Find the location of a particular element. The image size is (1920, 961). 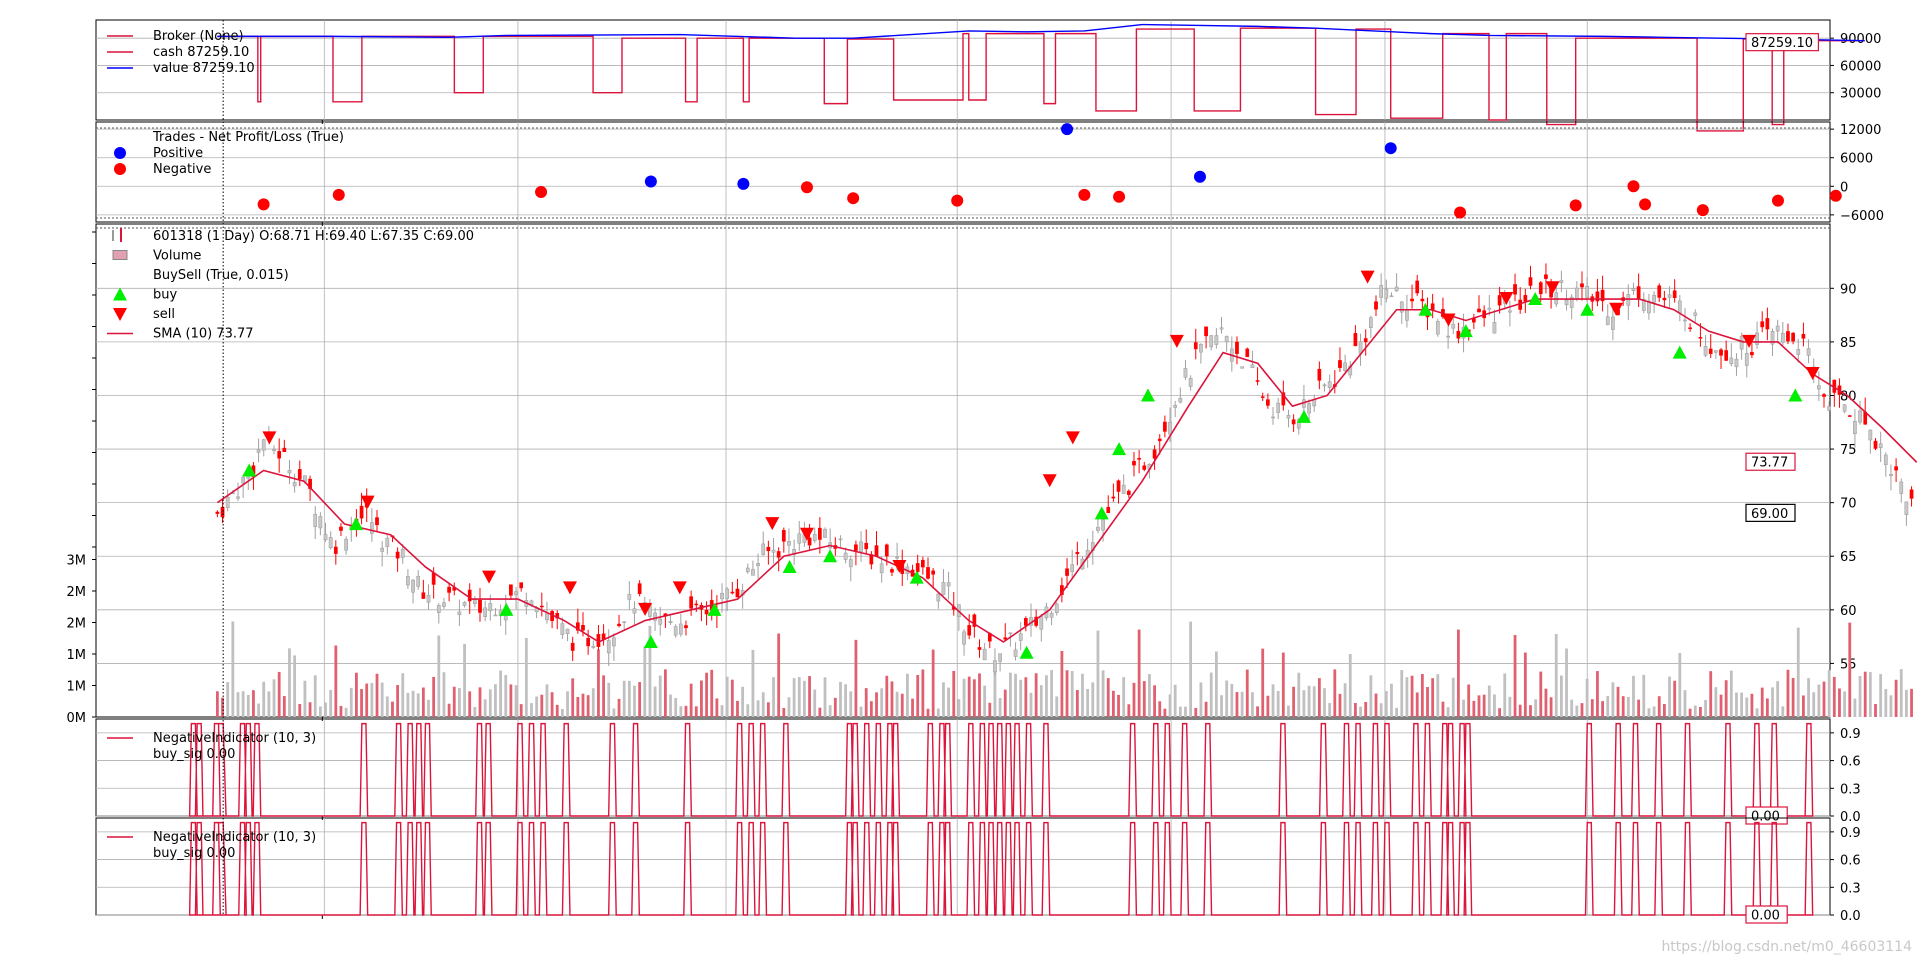

legend-label: Positive is located at coordinates (178, 153).